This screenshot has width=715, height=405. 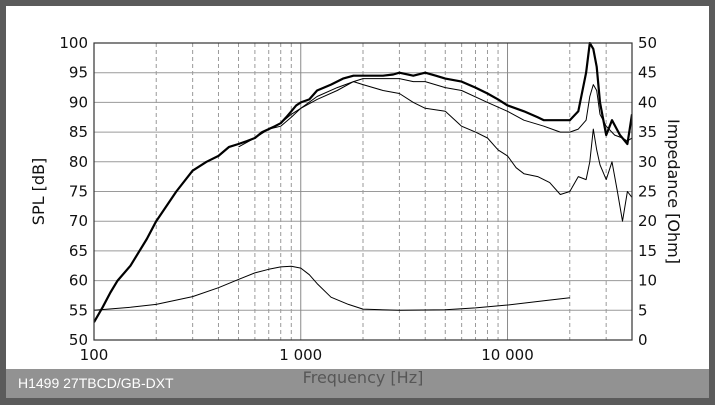 What do you see at coordinates (78, 251) in the screenshot?
I see `y-tick-label: 65` at bounding box center [78, 251].